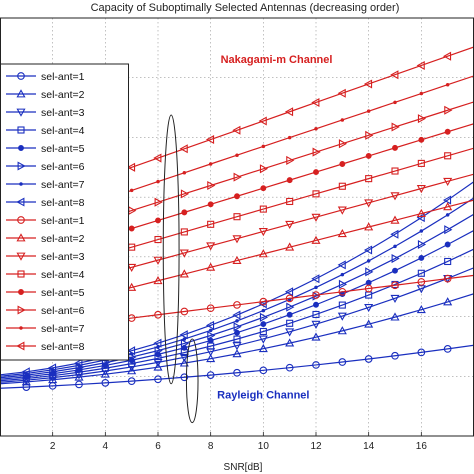  Describe the element at coordinates (263, 396) in the screenshot. I see `annotation-label: Rayleigh Channel` at that location.